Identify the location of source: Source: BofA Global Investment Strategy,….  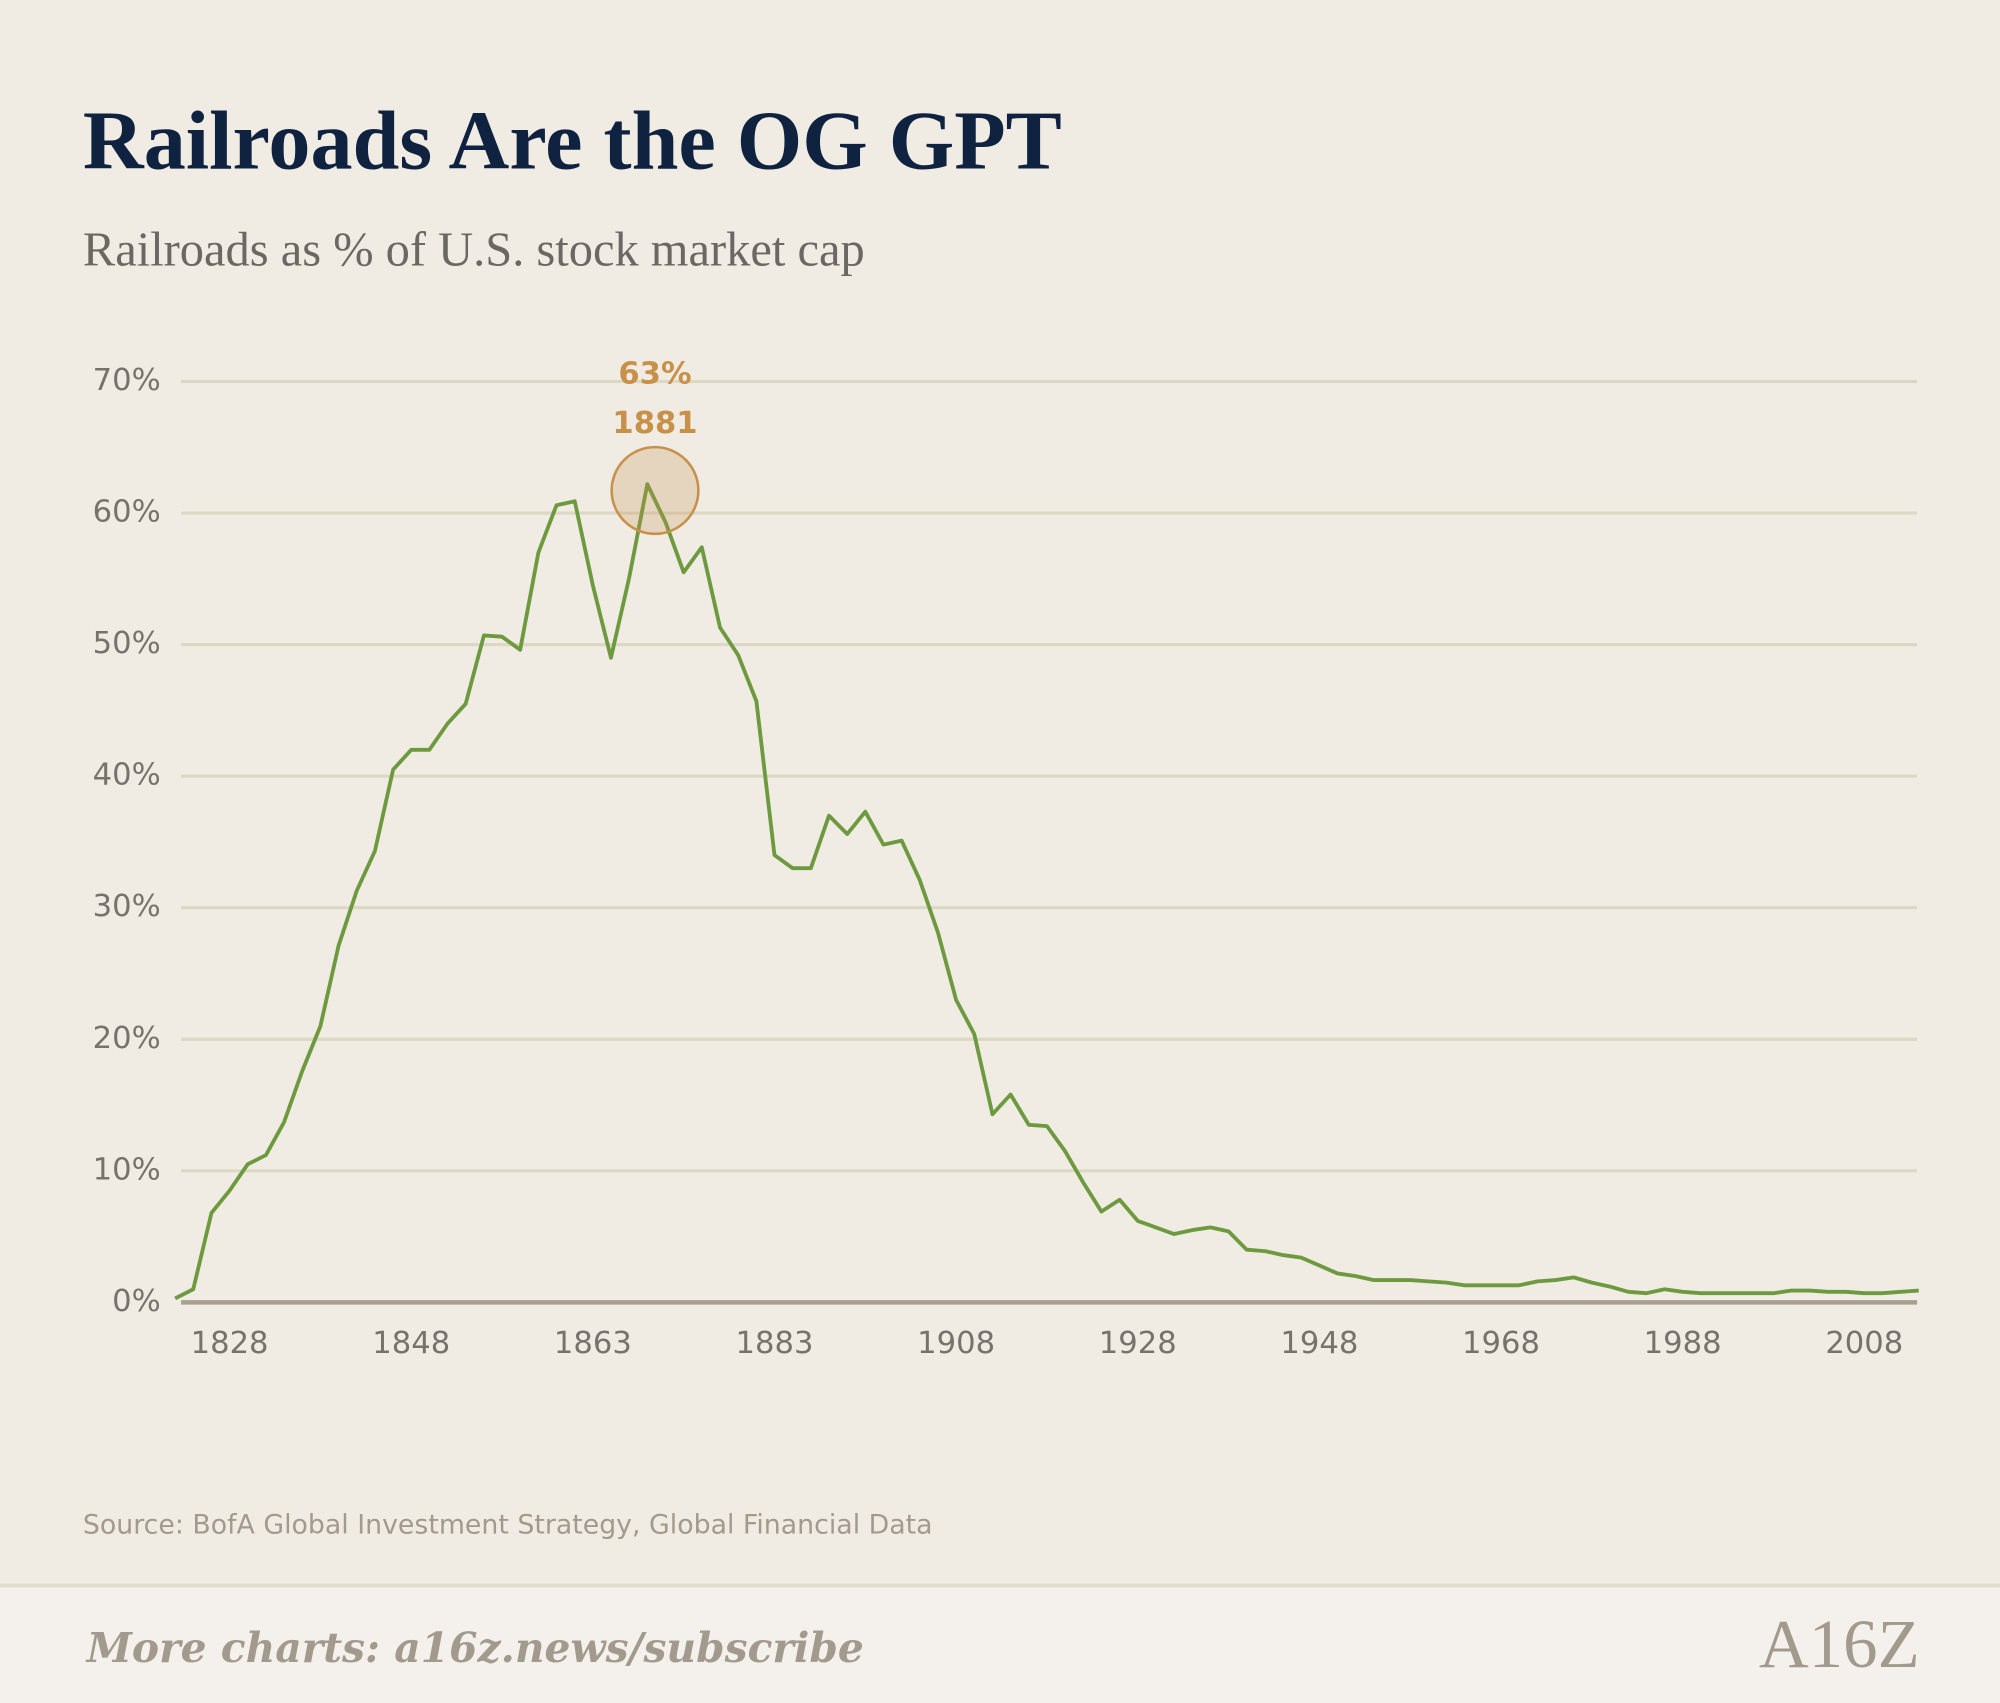
(508, 1524).